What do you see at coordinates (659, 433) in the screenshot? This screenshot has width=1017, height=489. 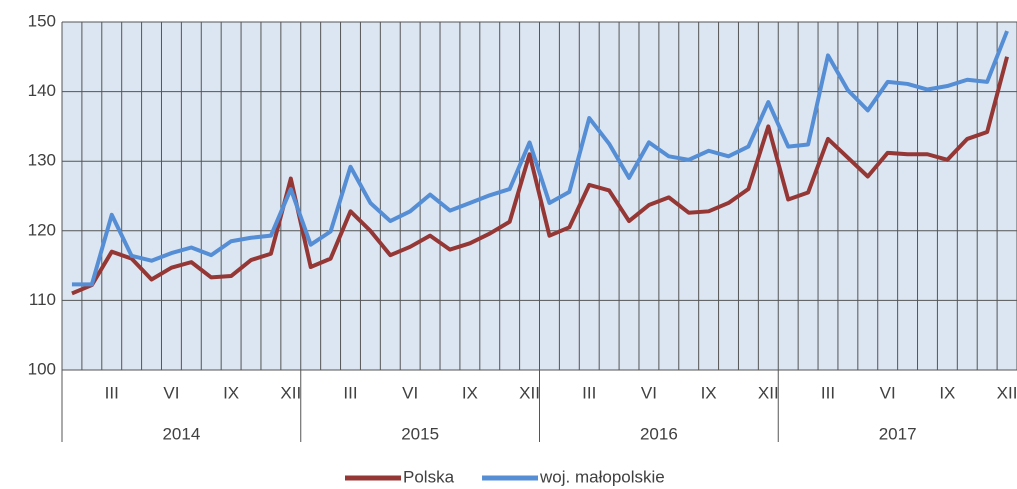 I see `year-label: 2016` at bounding box center [659, 433].